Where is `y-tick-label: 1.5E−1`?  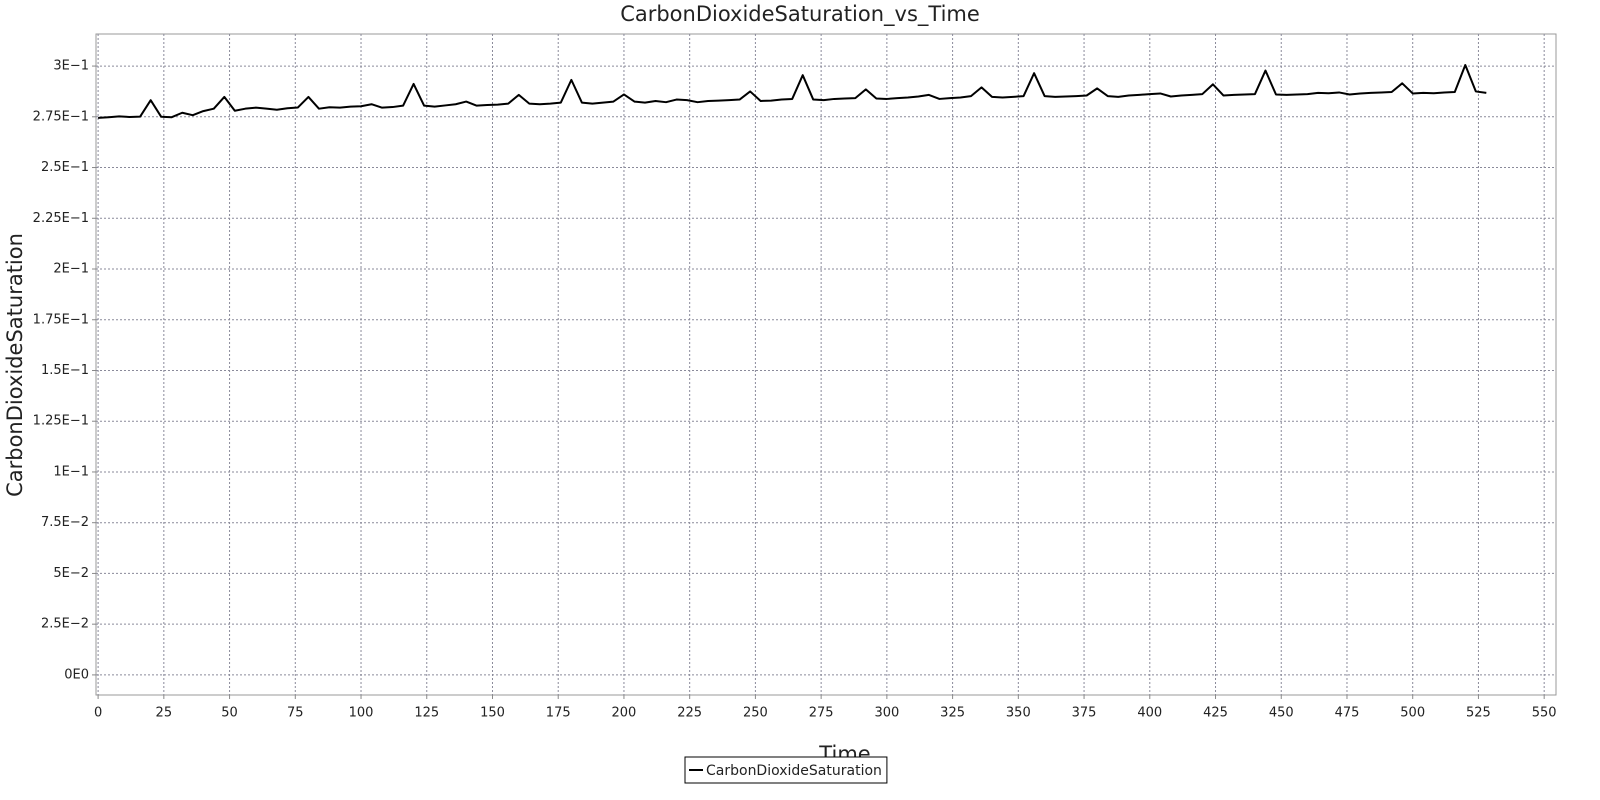
y-tick-label: 1.5E−1 is located at coordinates (65, 370).